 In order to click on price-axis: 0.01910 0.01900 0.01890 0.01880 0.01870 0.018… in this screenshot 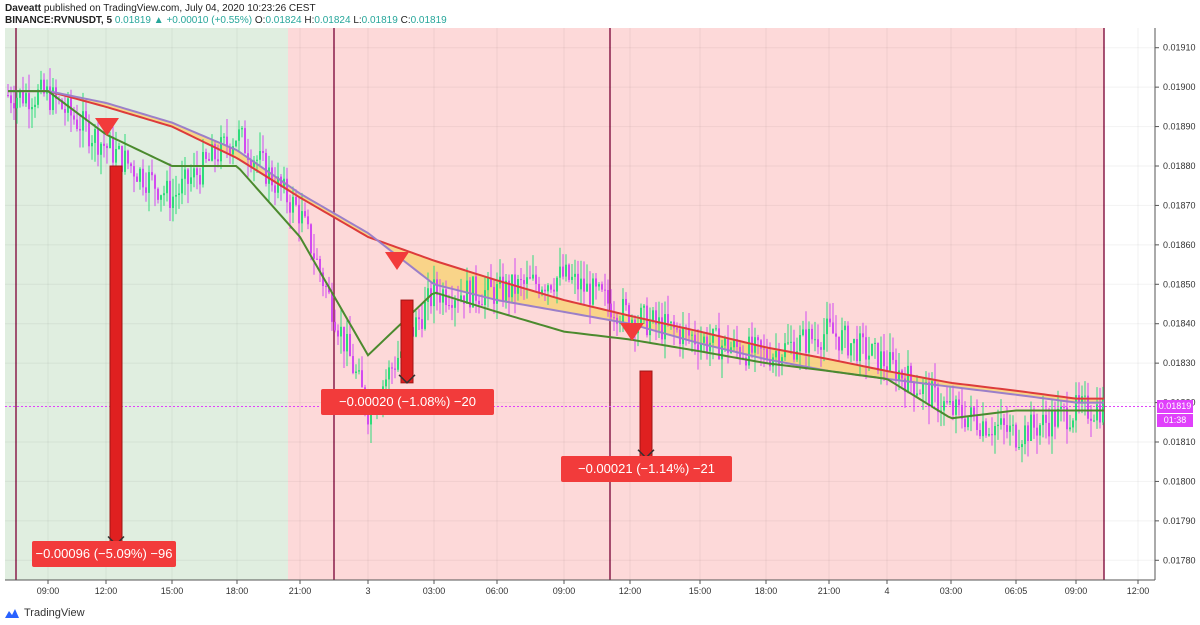, I will do `click(1175, 304)`.